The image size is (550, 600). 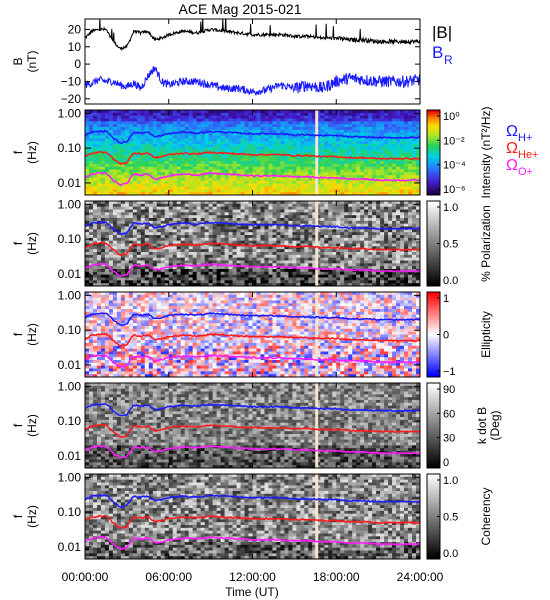 I want to click on series-line-b-total, so click(x=252, y=35).